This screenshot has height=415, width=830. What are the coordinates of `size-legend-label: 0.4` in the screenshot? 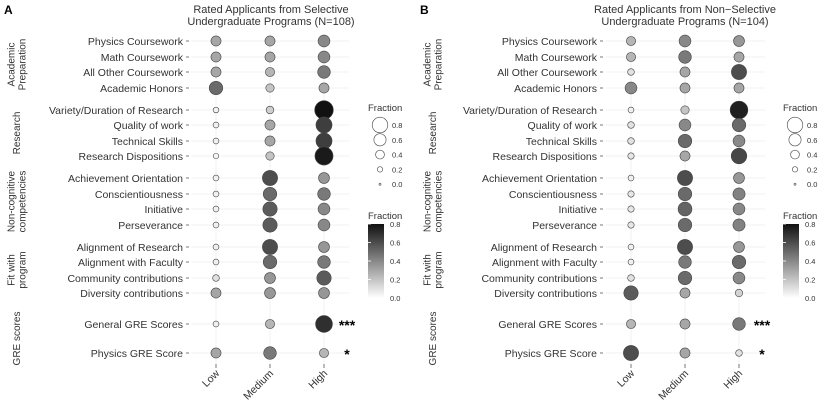 It's located at (812, 155).